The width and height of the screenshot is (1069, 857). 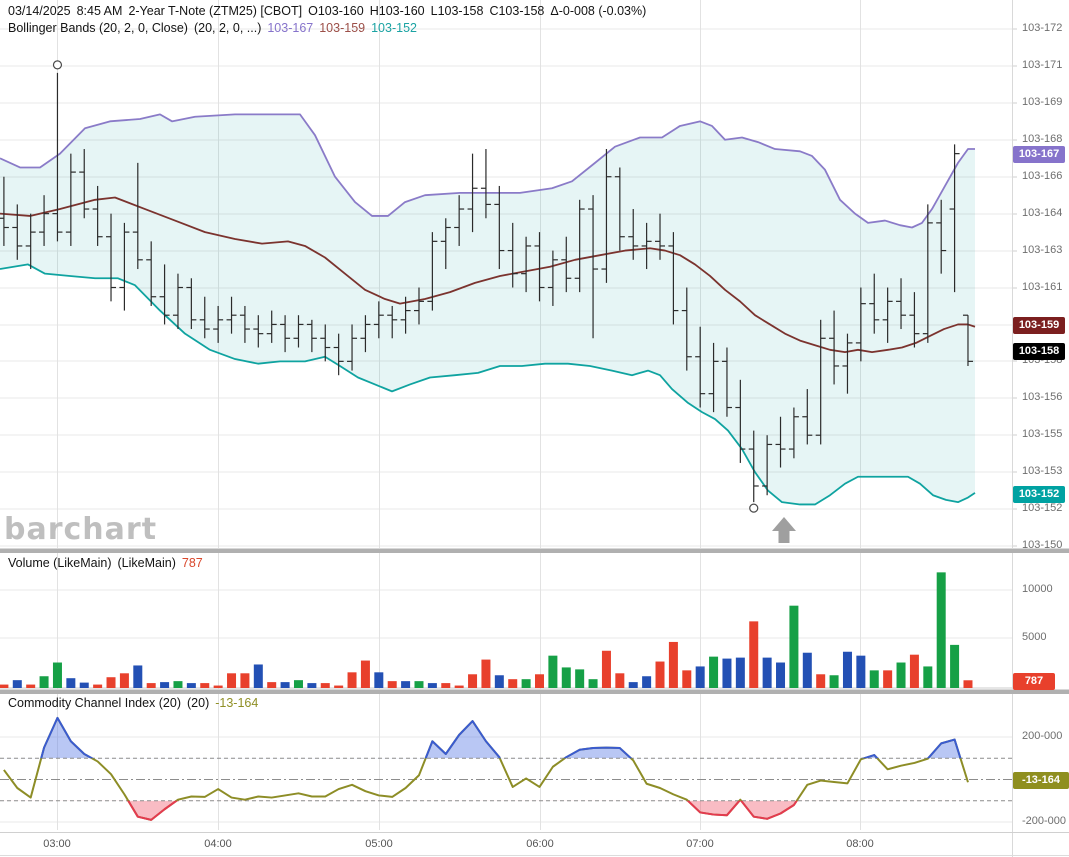 What do you see at coordinates (540, 844) in the screenshot?
I see `time-axis-label: 06:00` at bounding box center [540, 844].